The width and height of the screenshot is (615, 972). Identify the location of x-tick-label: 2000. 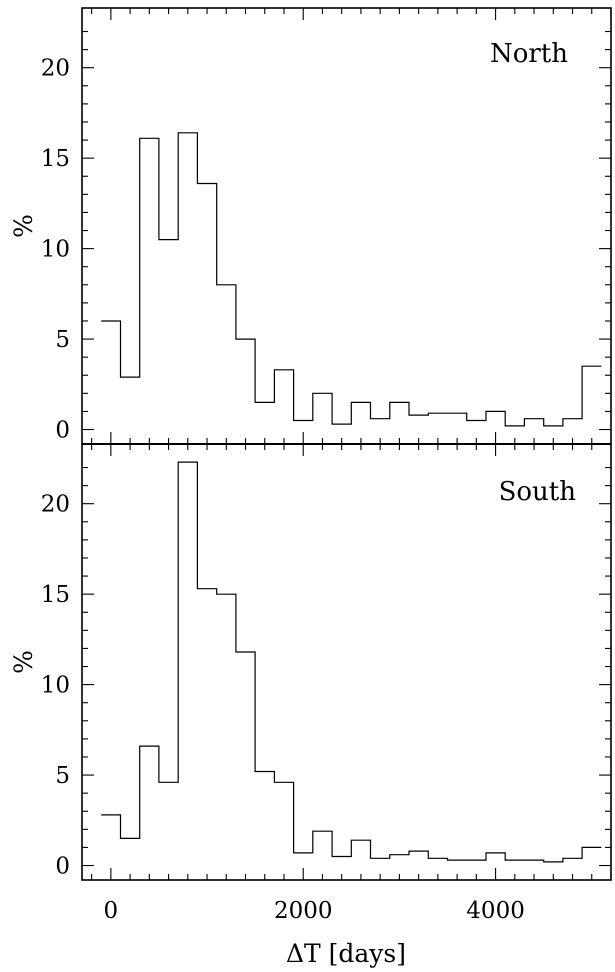
(303, 911).